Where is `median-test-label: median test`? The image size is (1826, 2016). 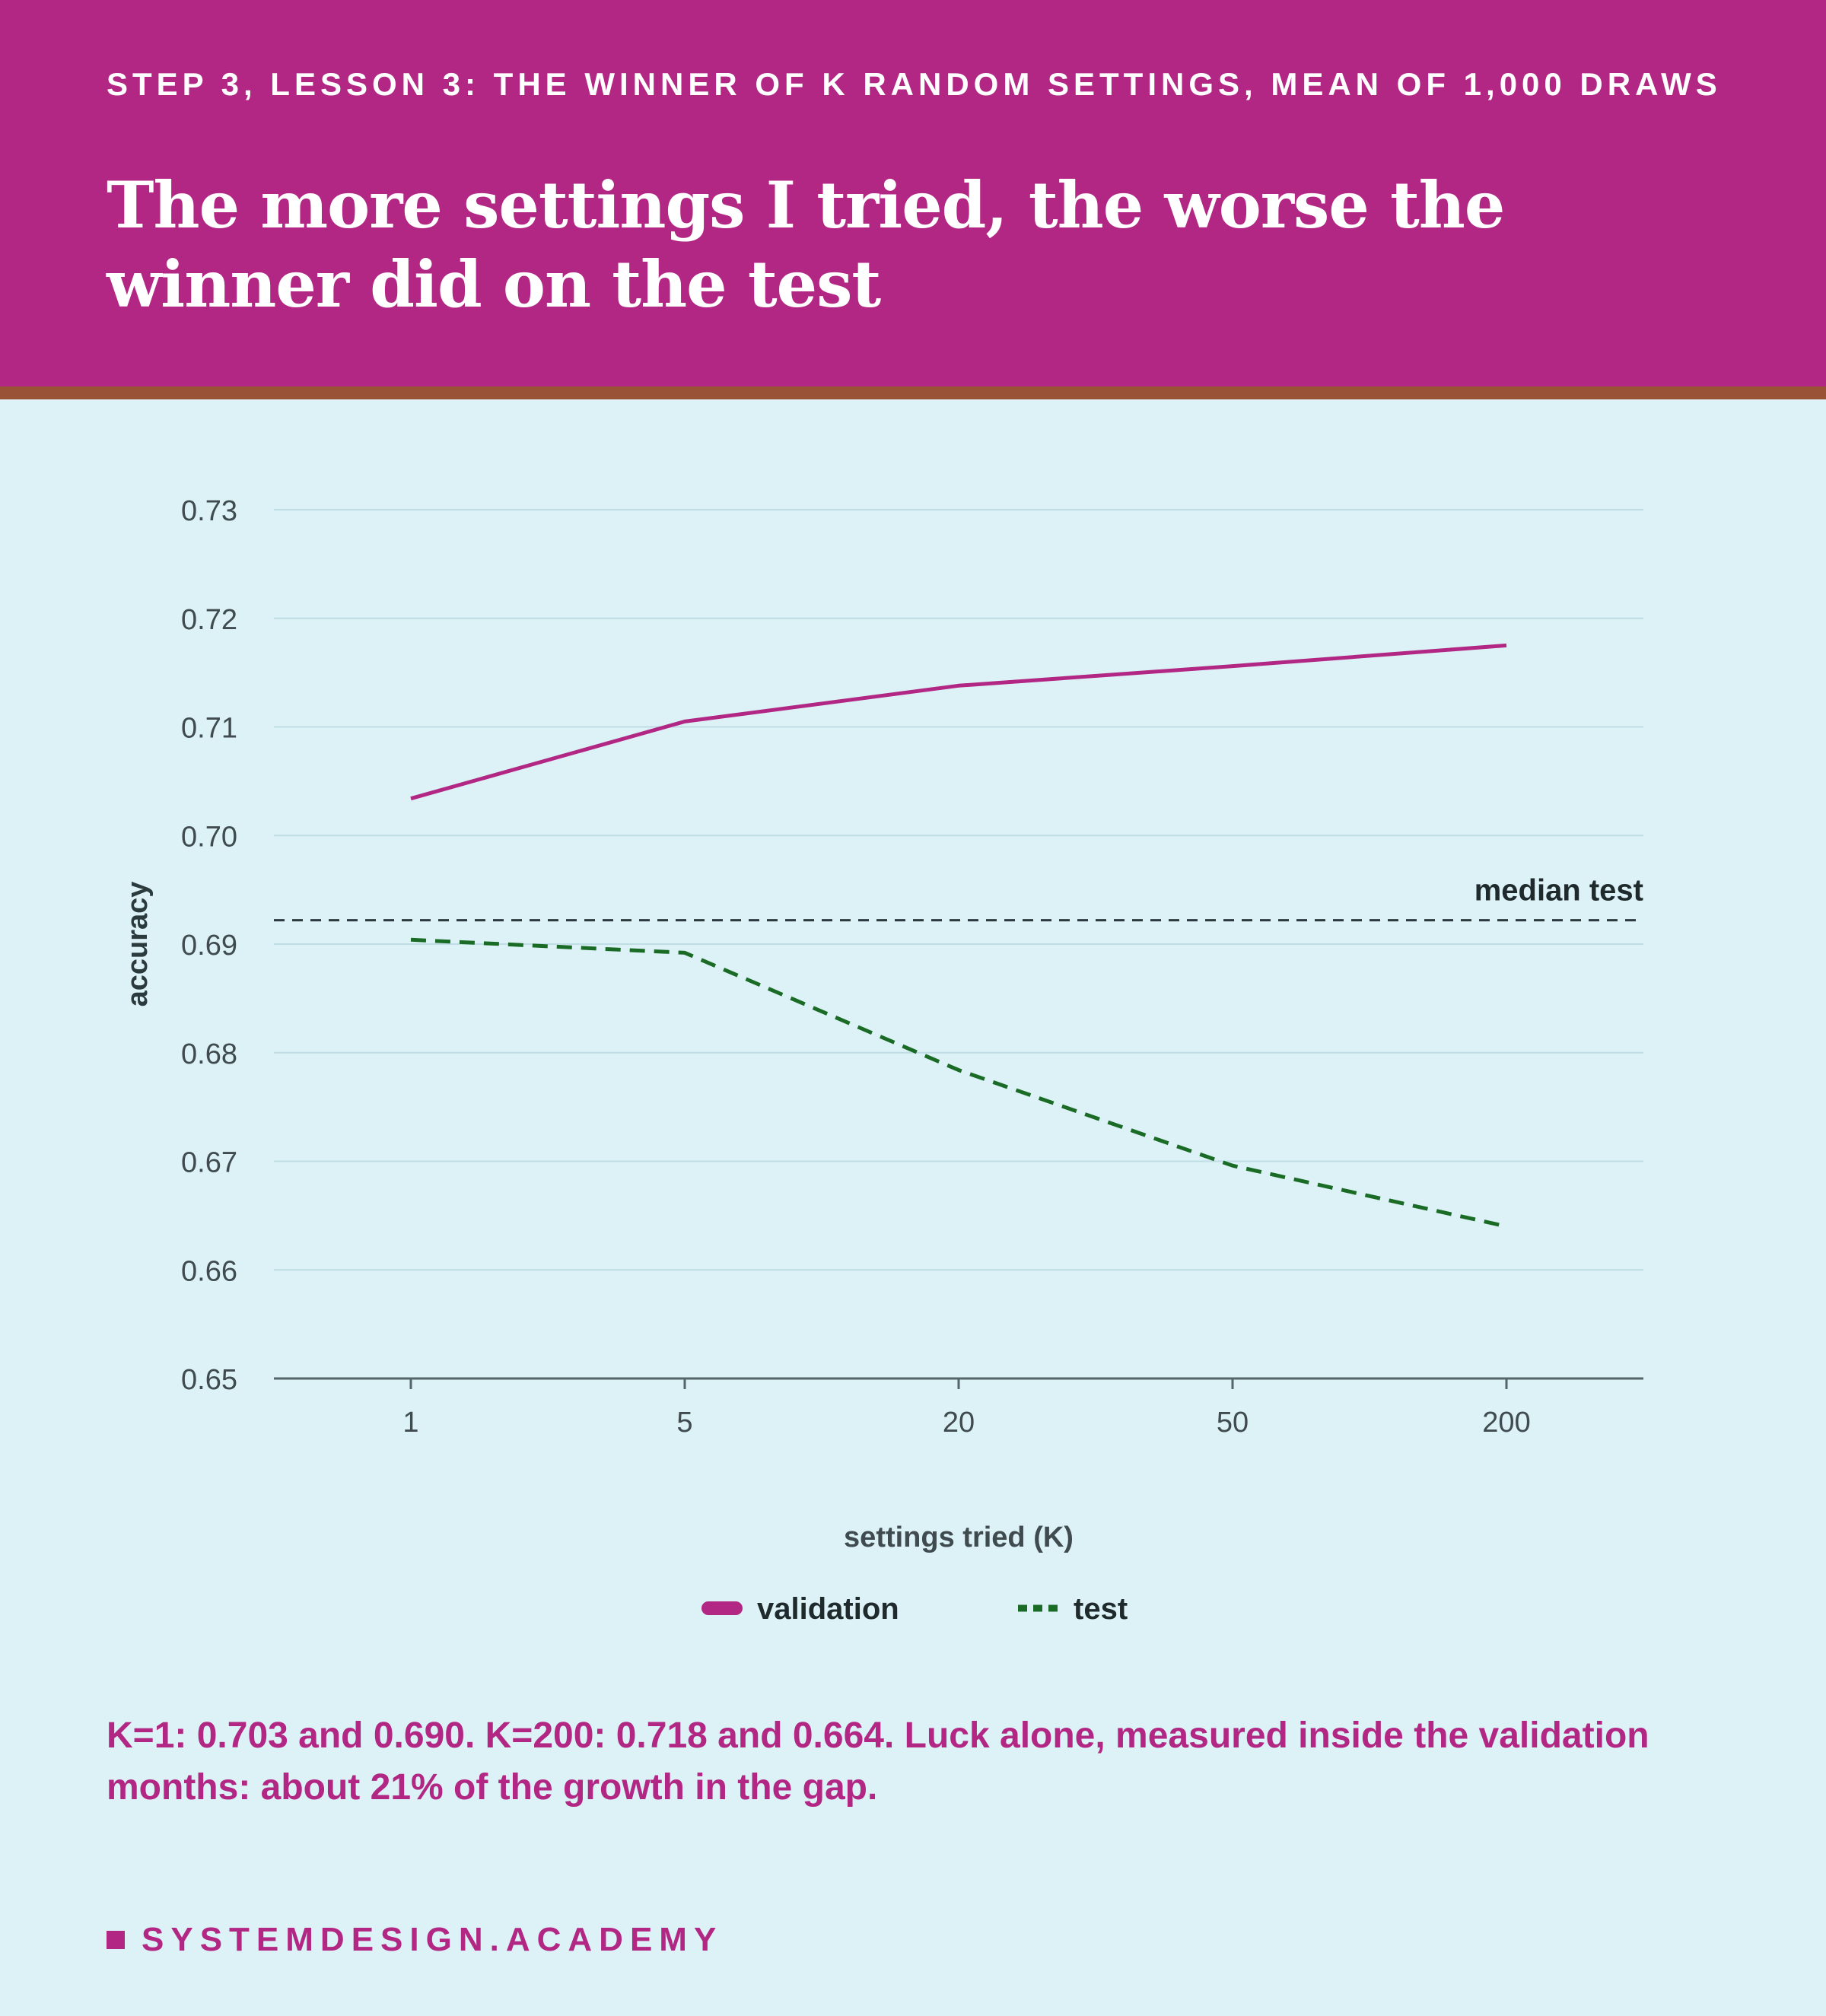
median-test-label: median test is located at coordinates (1558, 891).